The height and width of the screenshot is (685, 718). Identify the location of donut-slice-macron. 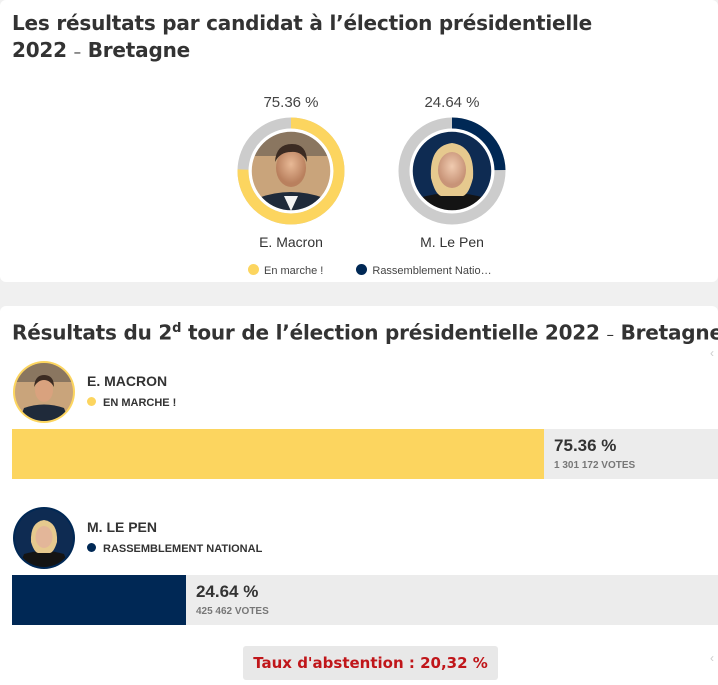
(291, 171).